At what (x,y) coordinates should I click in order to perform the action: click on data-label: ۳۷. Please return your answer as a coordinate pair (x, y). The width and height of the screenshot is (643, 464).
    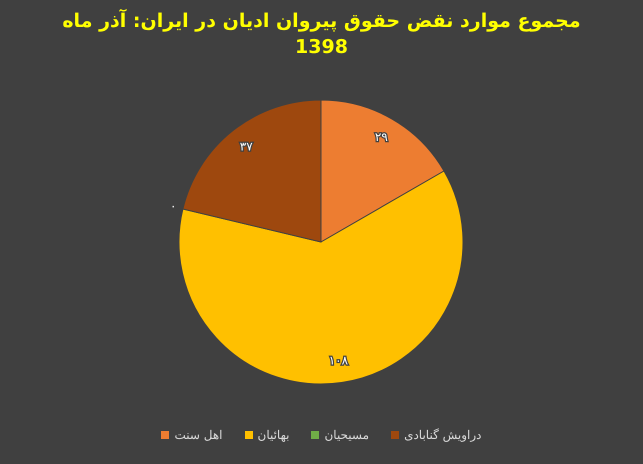
    Looking at the image, I should click on (247, 147).